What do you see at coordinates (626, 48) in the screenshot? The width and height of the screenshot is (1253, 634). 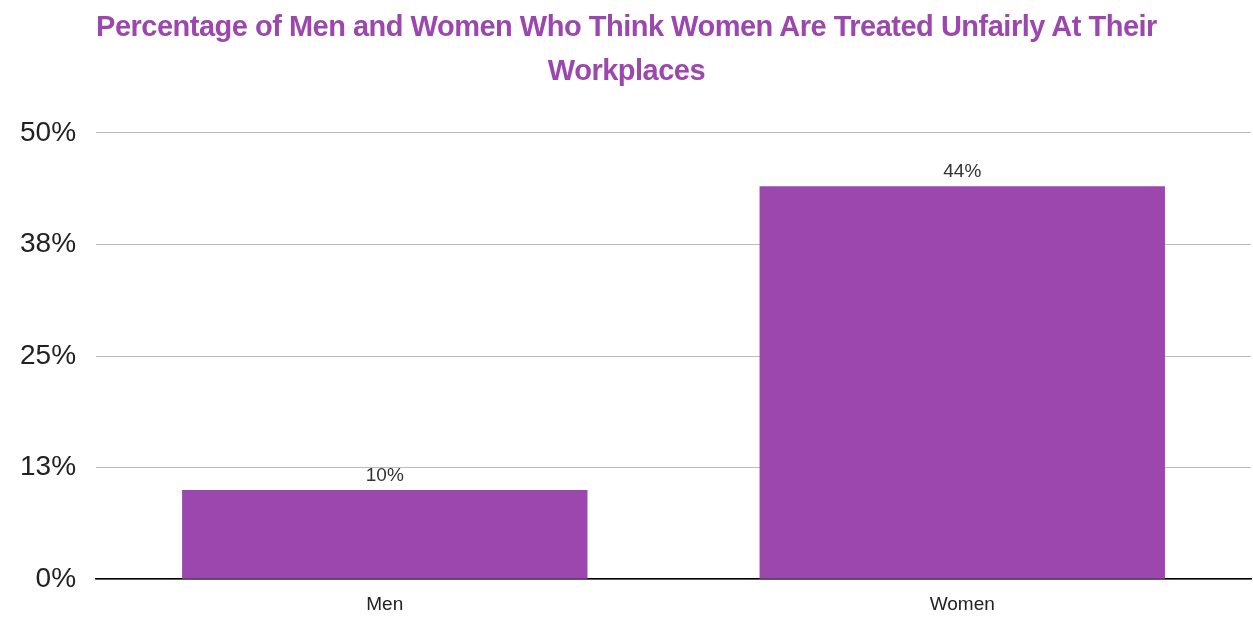 I see `chart-title: Percentage of Men and Women Who Think Women Are Treated Unfairly At Their Workplaces` at bounding box center [626, 48].